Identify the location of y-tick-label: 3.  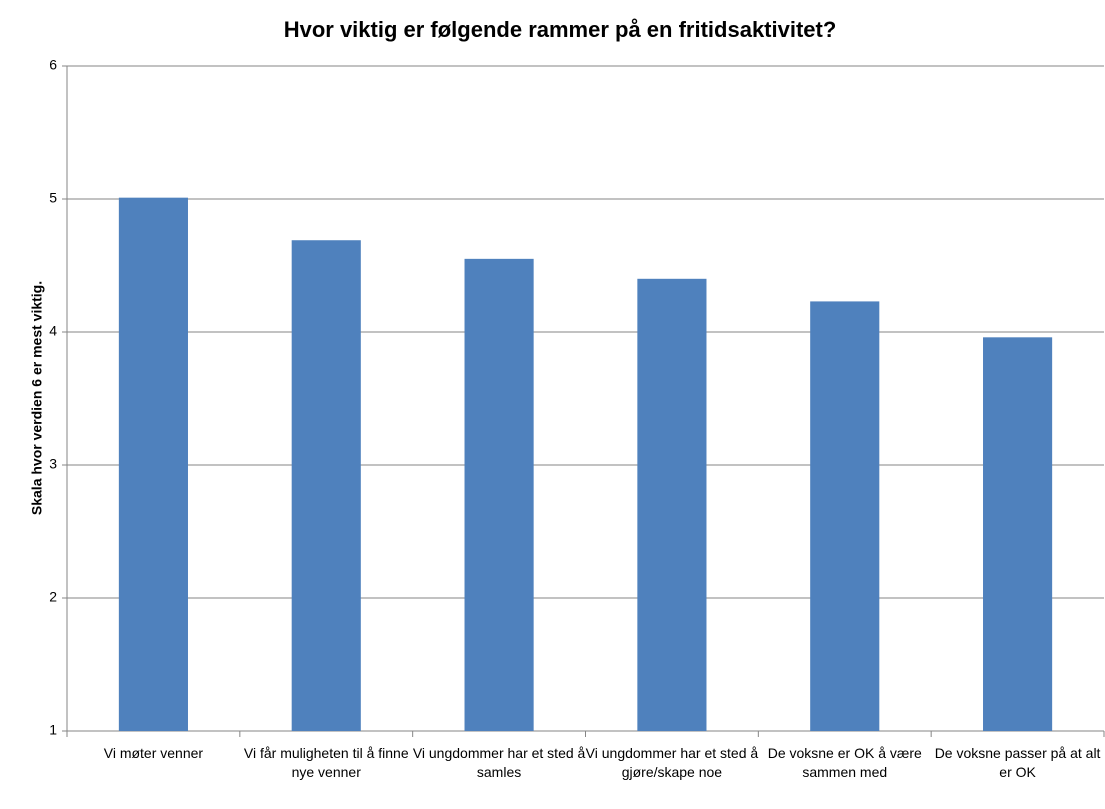
(53, 464).